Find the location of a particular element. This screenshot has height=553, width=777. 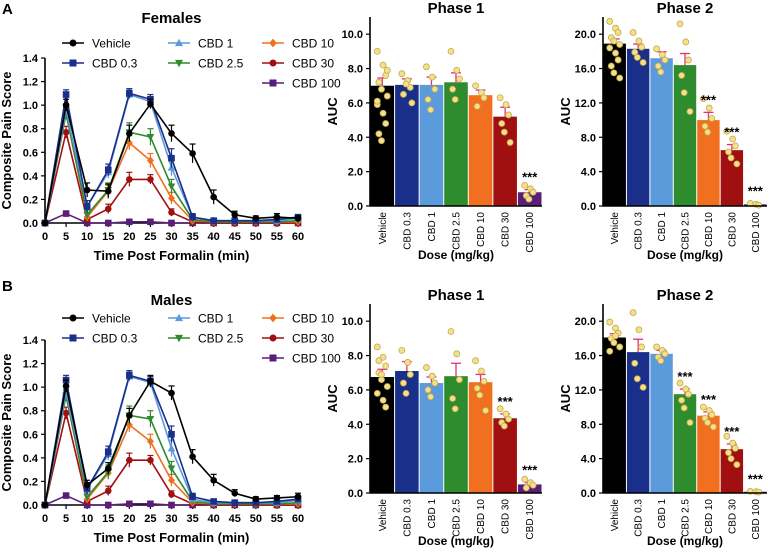

x-tick-label: 25 is located at coordinates (150, 237).